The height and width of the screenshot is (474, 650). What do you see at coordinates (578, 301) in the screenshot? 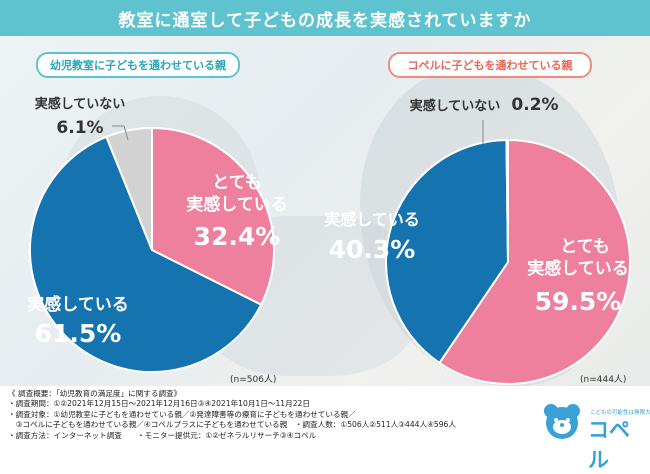
I see `right-very-value: 59.5%` at bounding box center [578, 301].